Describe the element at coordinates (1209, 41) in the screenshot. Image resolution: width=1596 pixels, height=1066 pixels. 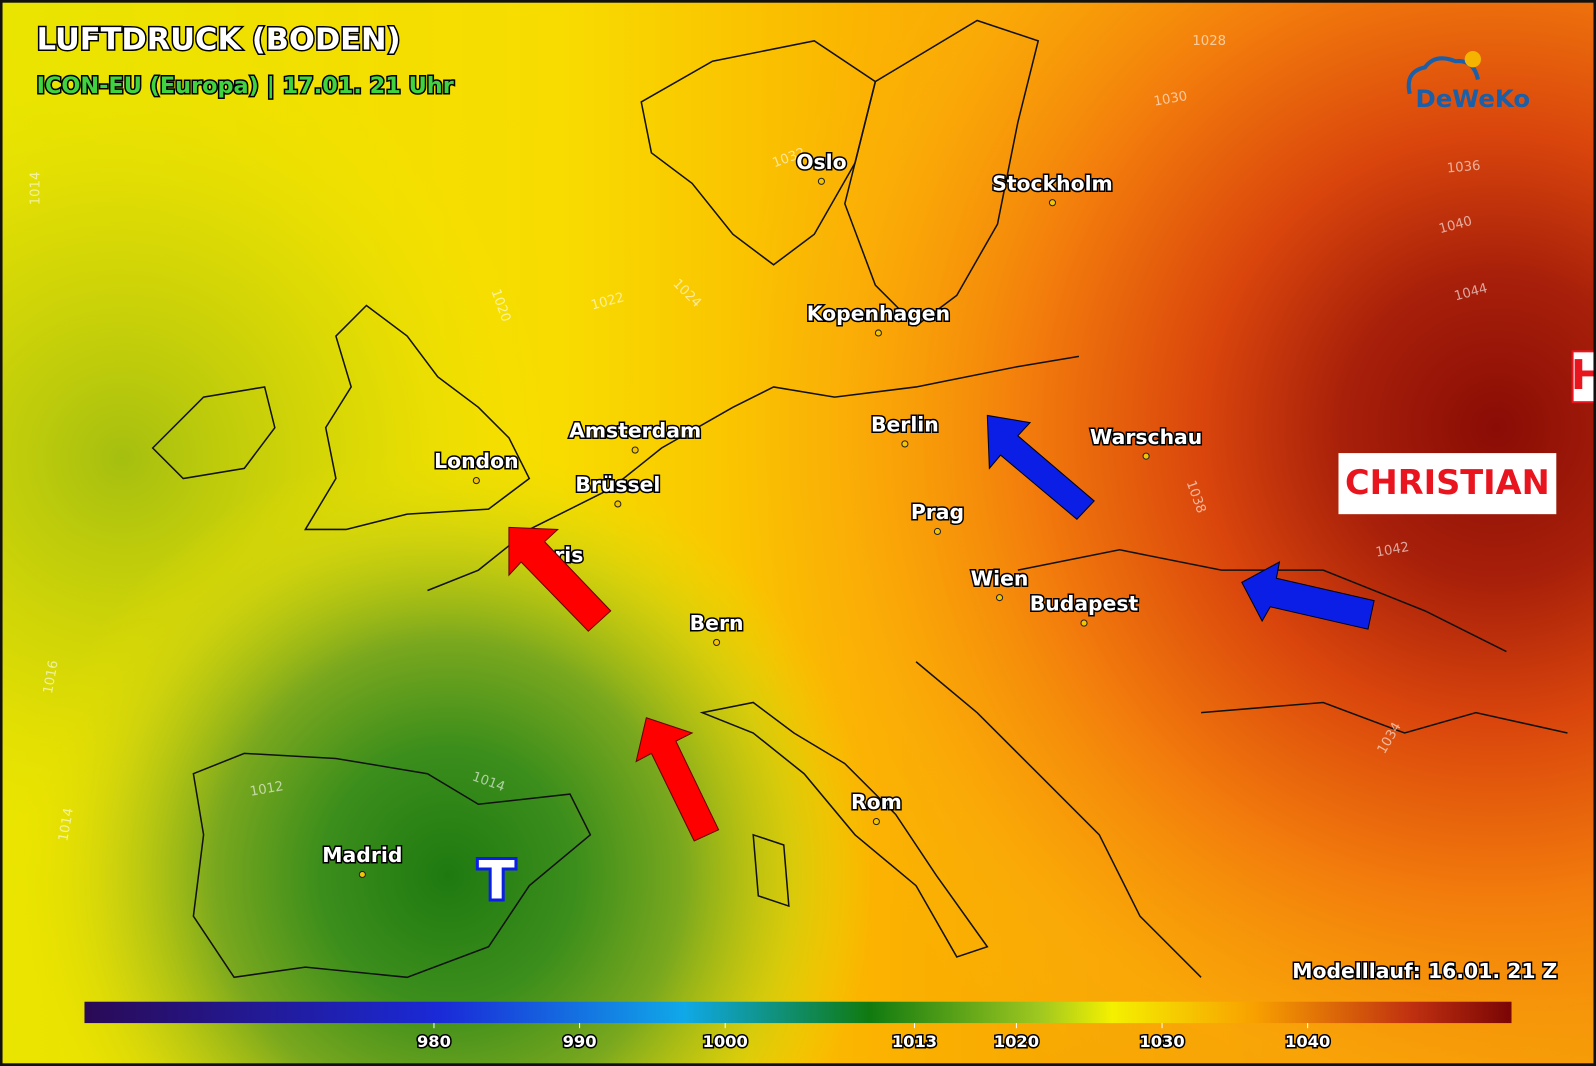
I see `isobar-label: 1028` at that location.